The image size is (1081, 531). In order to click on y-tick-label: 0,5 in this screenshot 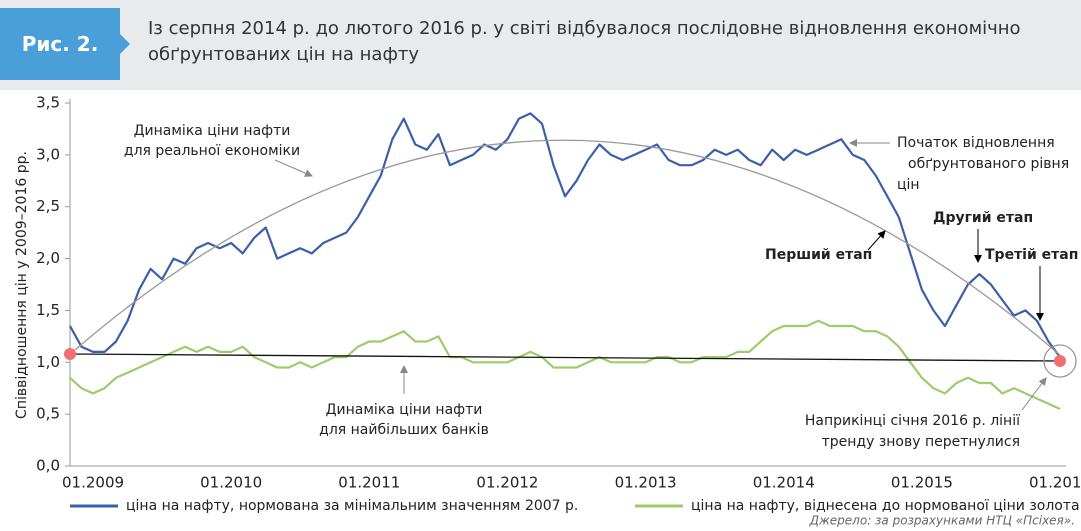, I will do `click(48, 414)`.